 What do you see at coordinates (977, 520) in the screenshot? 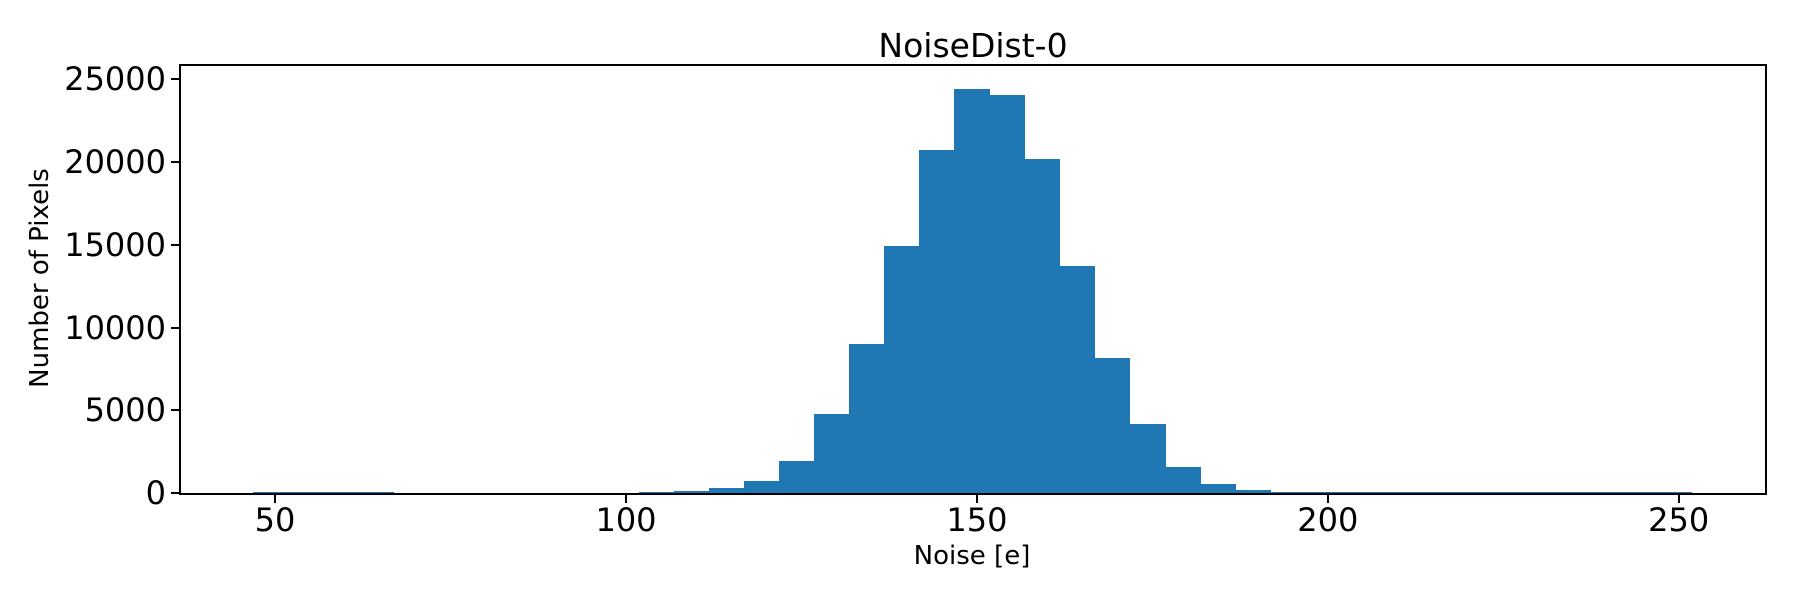
I see `x-tick-label: 150` at bounding box center [977, 520].